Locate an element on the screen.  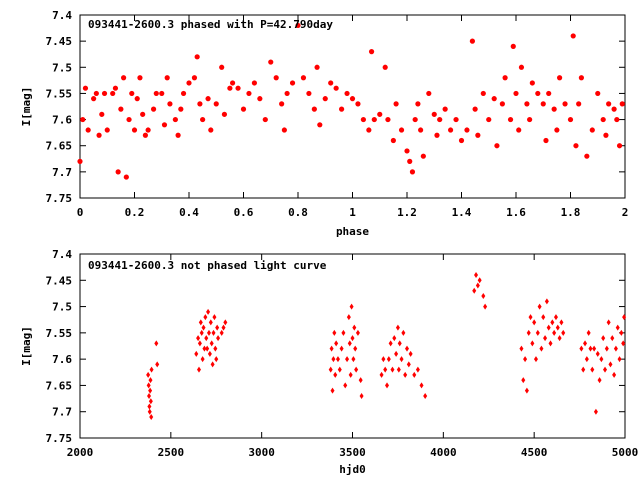
x-tick-label: 0.4 is located at coordinates (189, 212).